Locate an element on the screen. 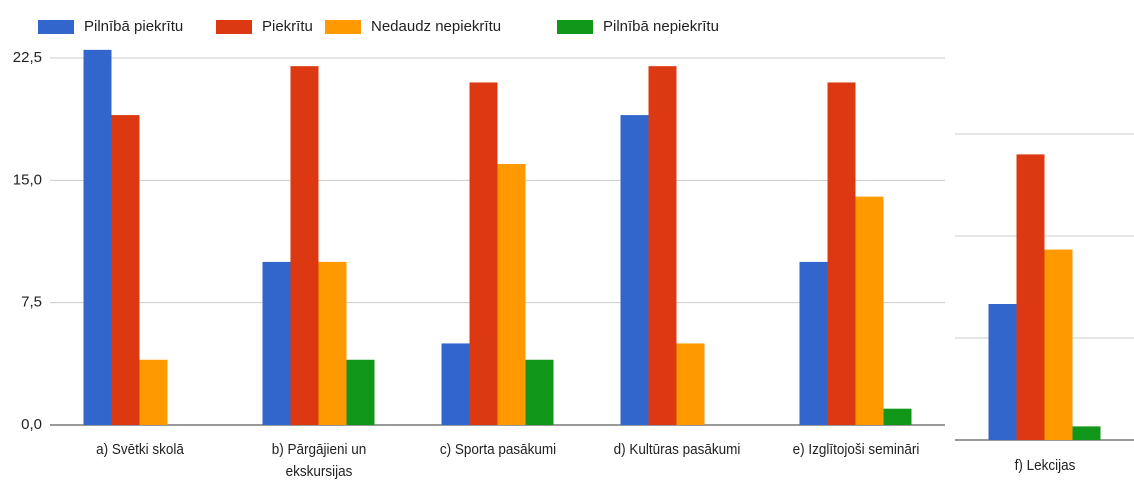 The height and width of the screenshot is (502, 1134). legend-label: Piekrītu is located at coordinates (287, 26).